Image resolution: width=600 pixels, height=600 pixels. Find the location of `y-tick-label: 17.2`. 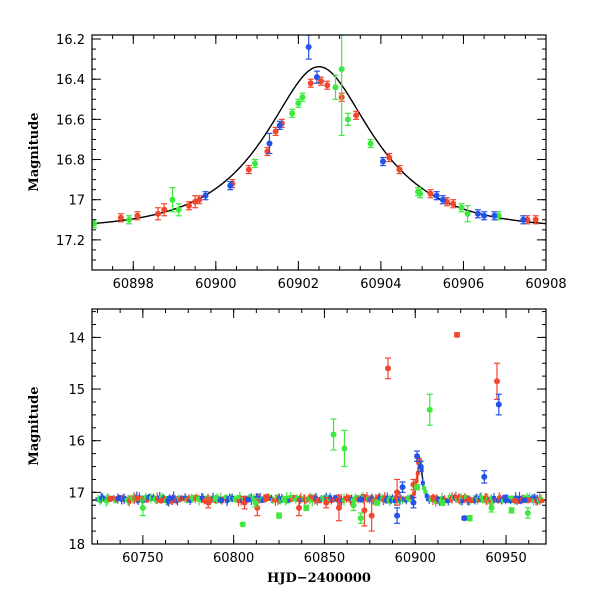

y-tick-label: 17.2 is located at coordinates (70, 241).